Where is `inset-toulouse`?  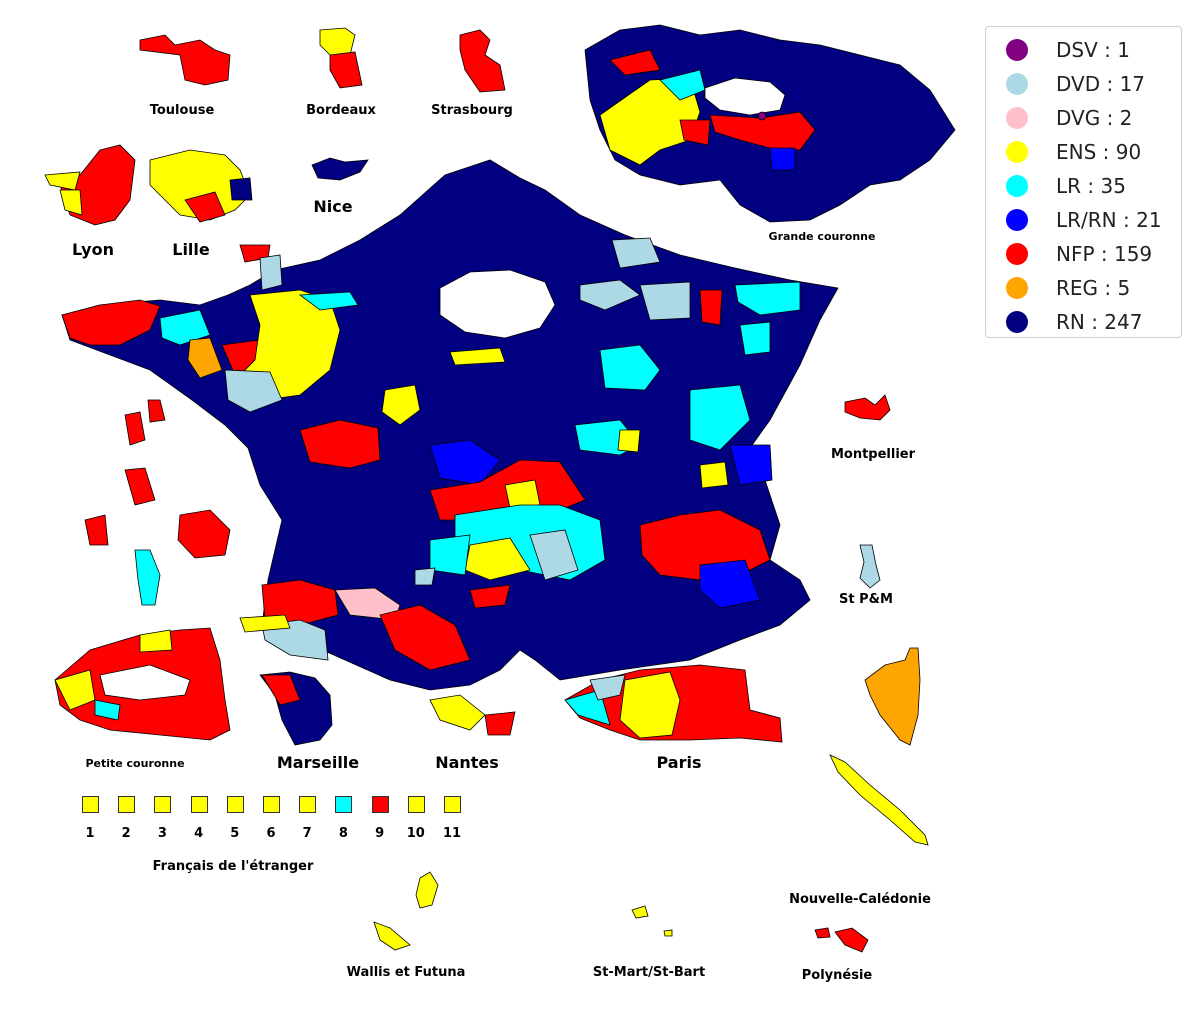 inset-toulouse is located at coordinates (185, 60).